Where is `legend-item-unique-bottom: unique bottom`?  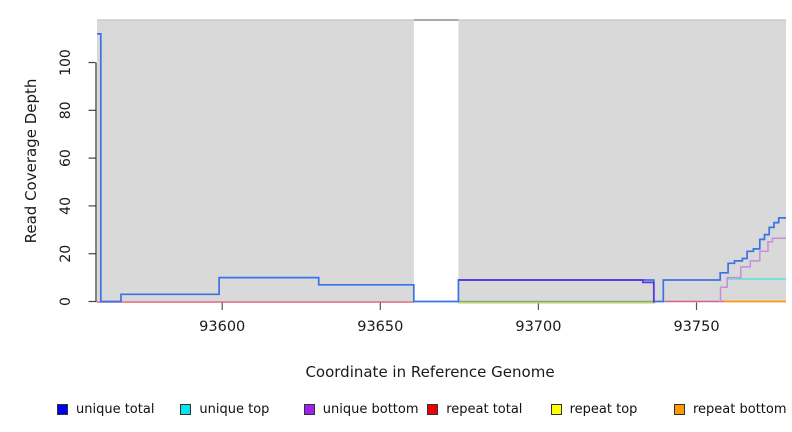
legend-item-unique-bottom: unique bottom is located at coordinates (361, 409).